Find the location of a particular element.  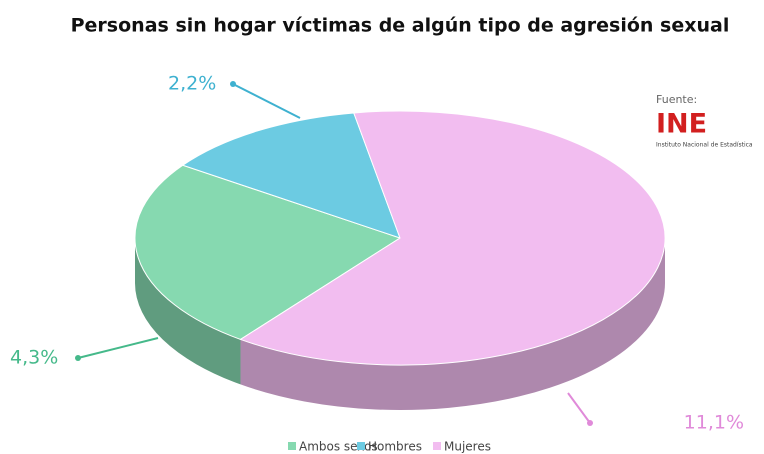

slice-side is located at coordinates (188, 311).